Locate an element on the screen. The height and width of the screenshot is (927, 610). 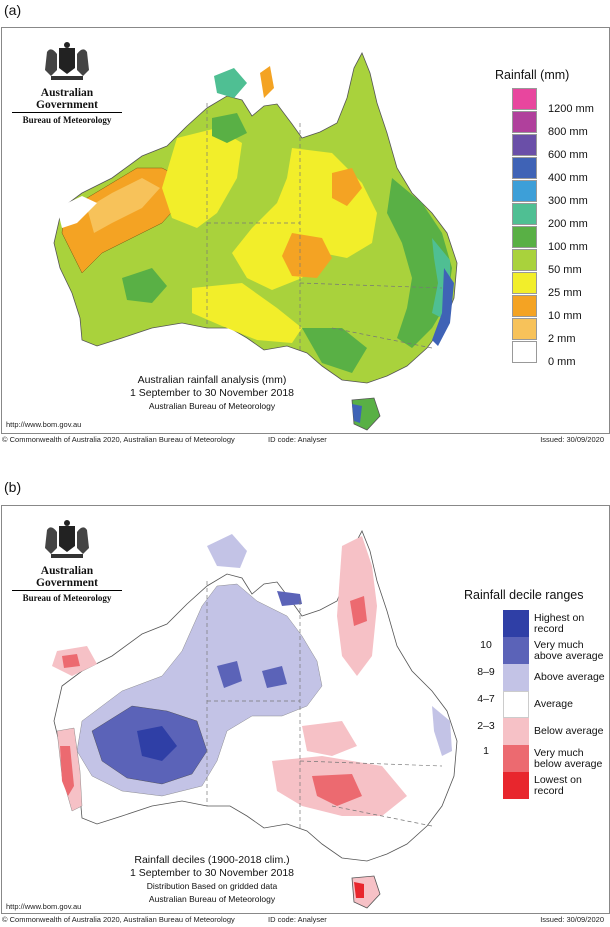
legend-label: 300 mm is located at coordinates (568, 201).